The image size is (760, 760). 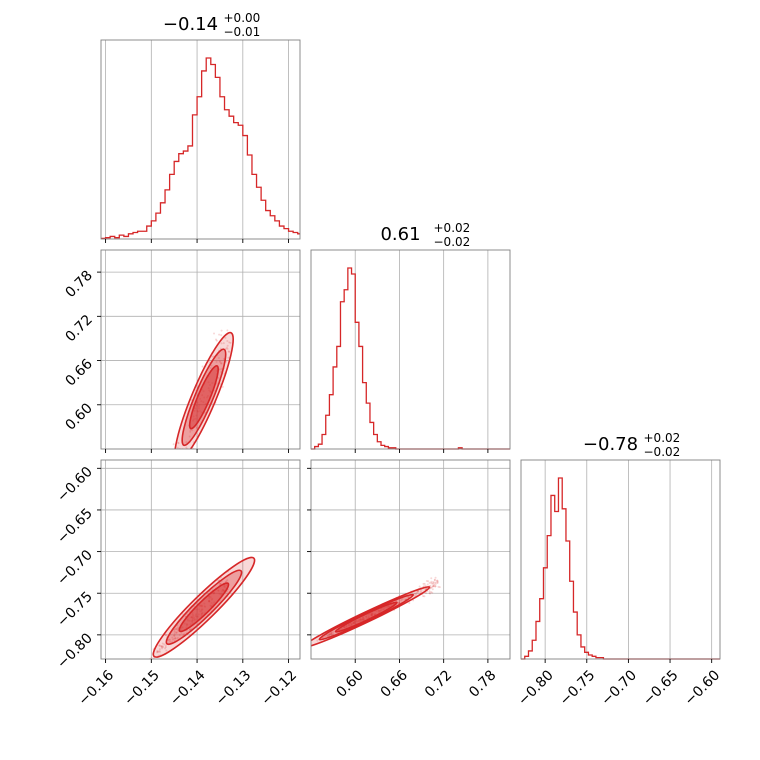 I want to click on title-upper-error: +0.00, so click(x=242, y=18).